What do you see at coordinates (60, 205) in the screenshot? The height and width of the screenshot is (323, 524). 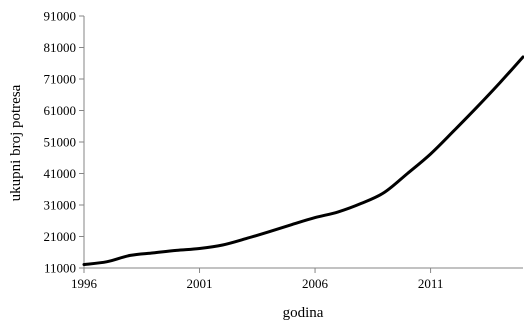 I see `y-tick-label: 31000` at bounding box center [60, 205].